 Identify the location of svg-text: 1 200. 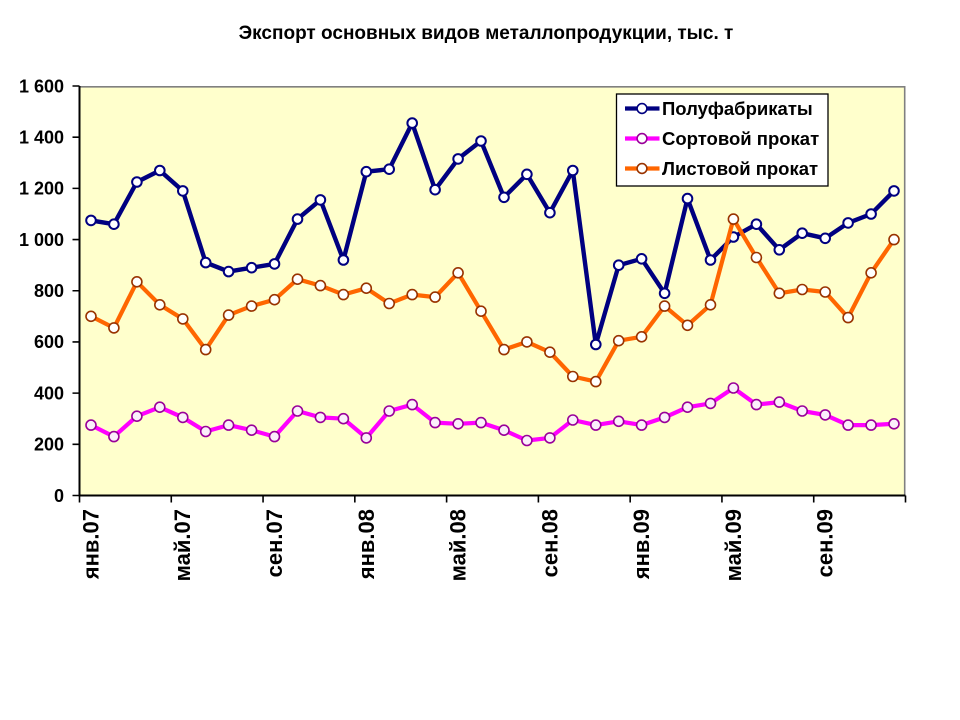
(41, 189).